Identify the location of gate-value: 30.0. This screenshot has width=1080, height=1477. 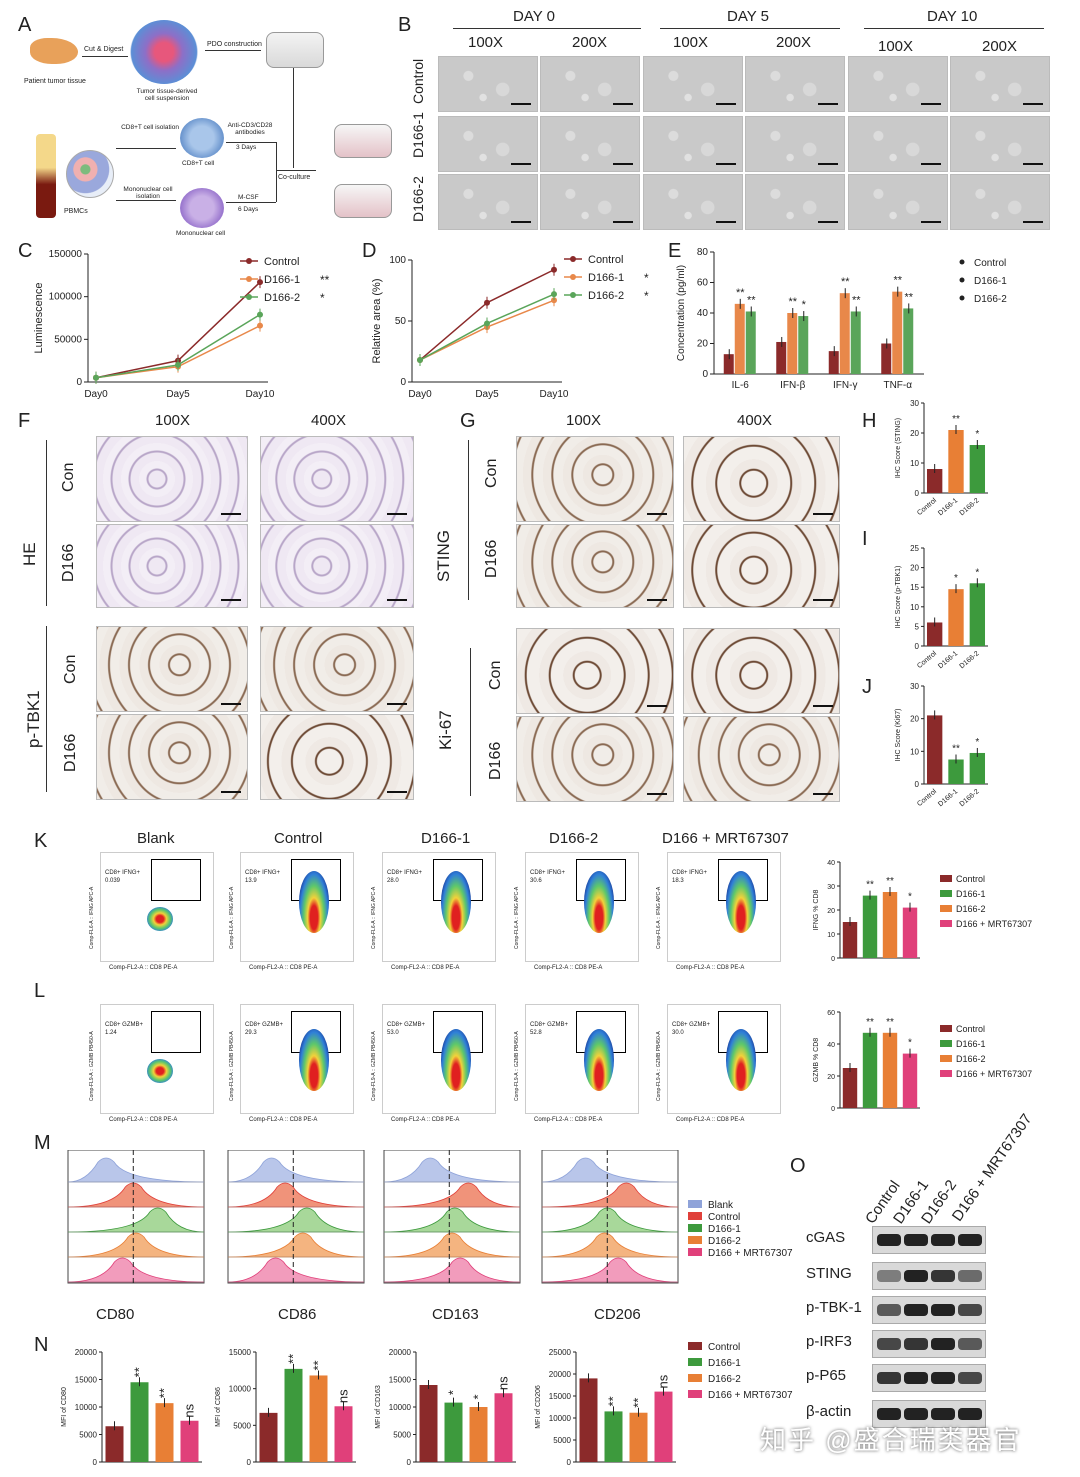
(678, 1033).